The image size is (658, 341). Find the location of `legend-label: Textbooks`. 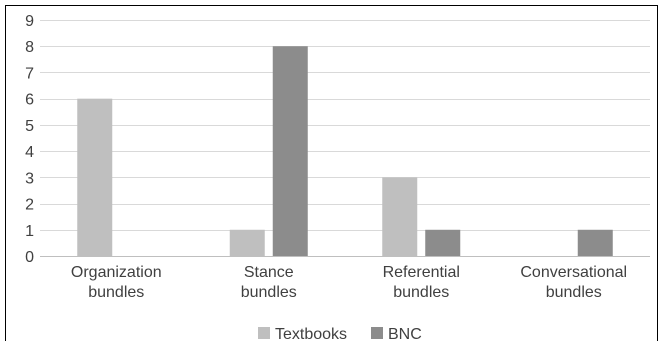

legend-label: Textbooks is located at coordinates (311, 333).